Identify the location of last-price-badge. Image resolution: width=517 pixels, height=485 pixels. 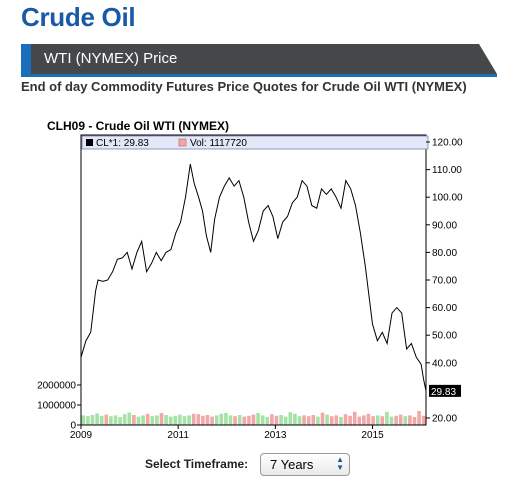
(445, 390).